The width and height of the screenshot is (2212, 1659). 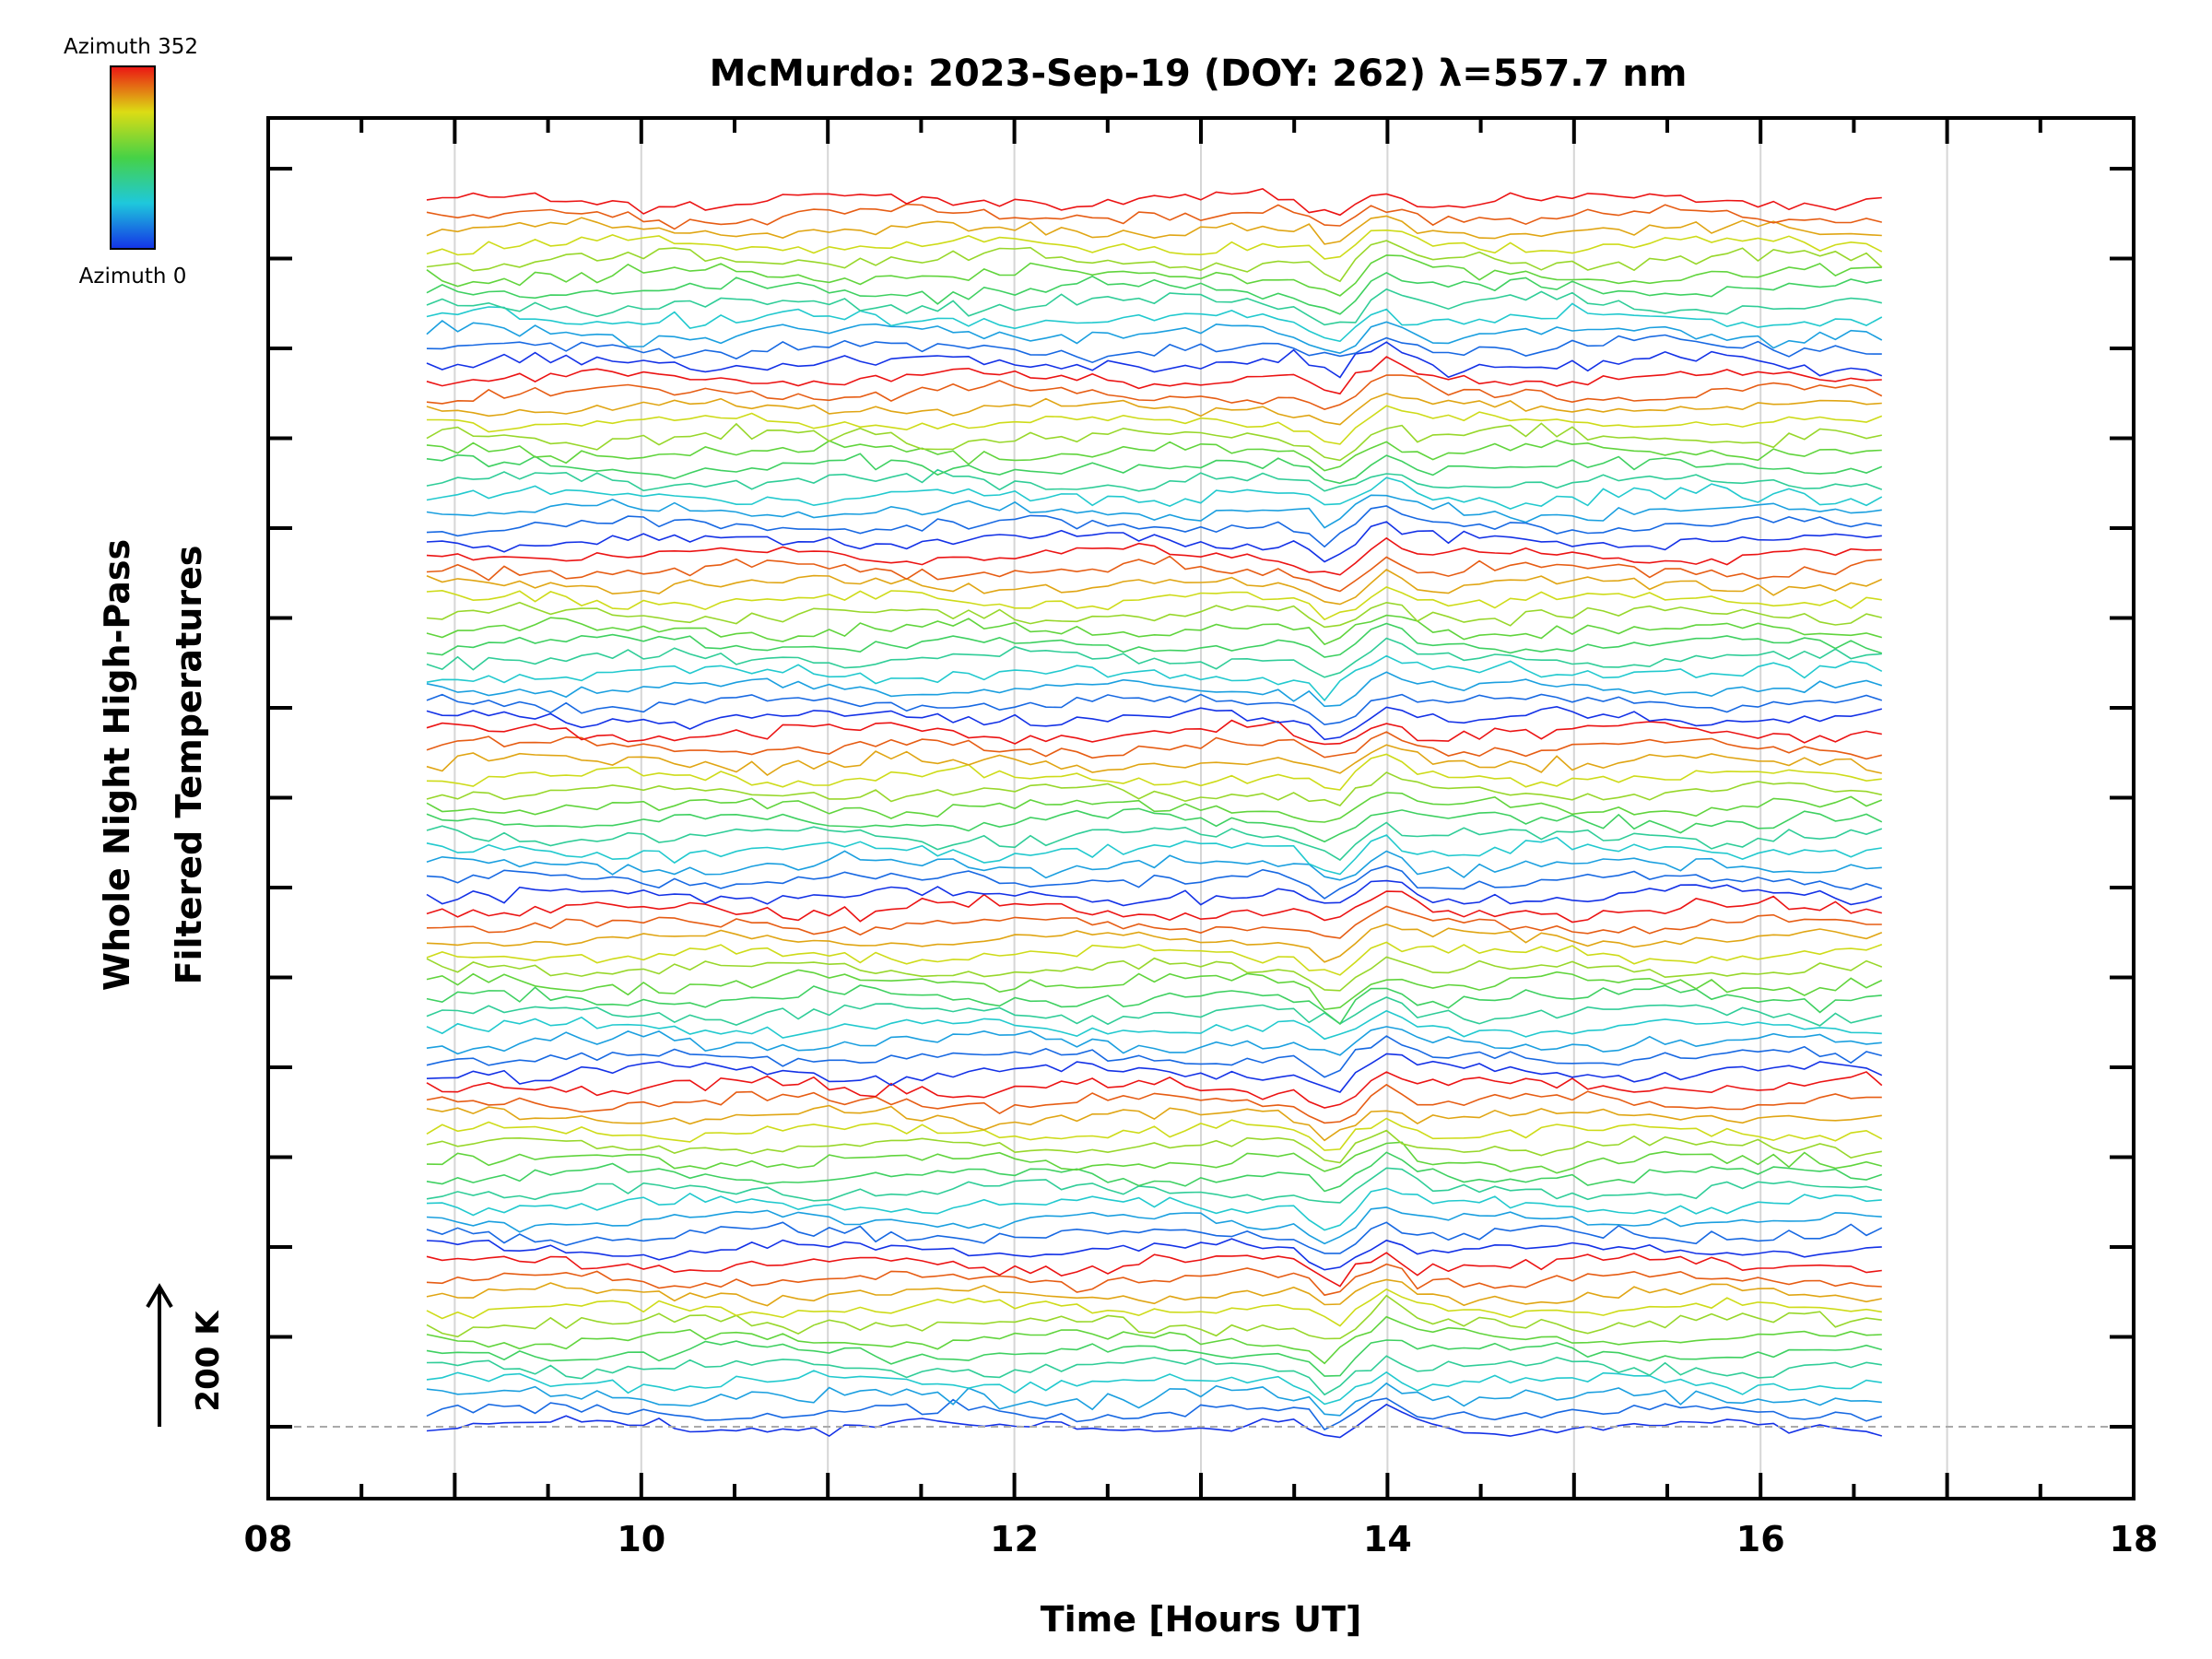 I want to click on scale-bar-arrowhead, so click(x=159, y=1296).